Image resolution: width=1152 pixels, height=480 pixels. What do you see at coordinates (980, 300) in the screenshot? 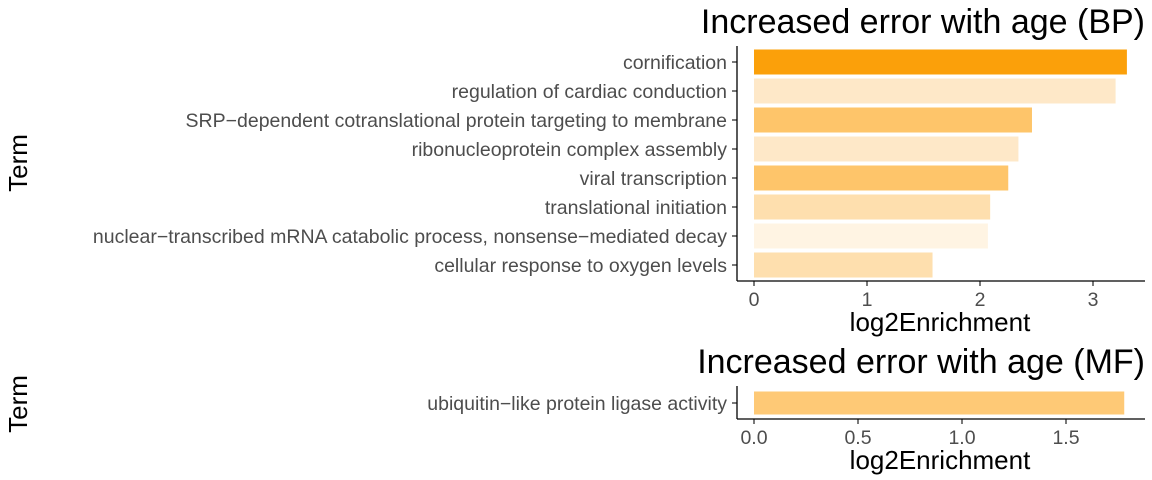
I see `bp-x-tick-label: 2` at bounding box center [980, 300].